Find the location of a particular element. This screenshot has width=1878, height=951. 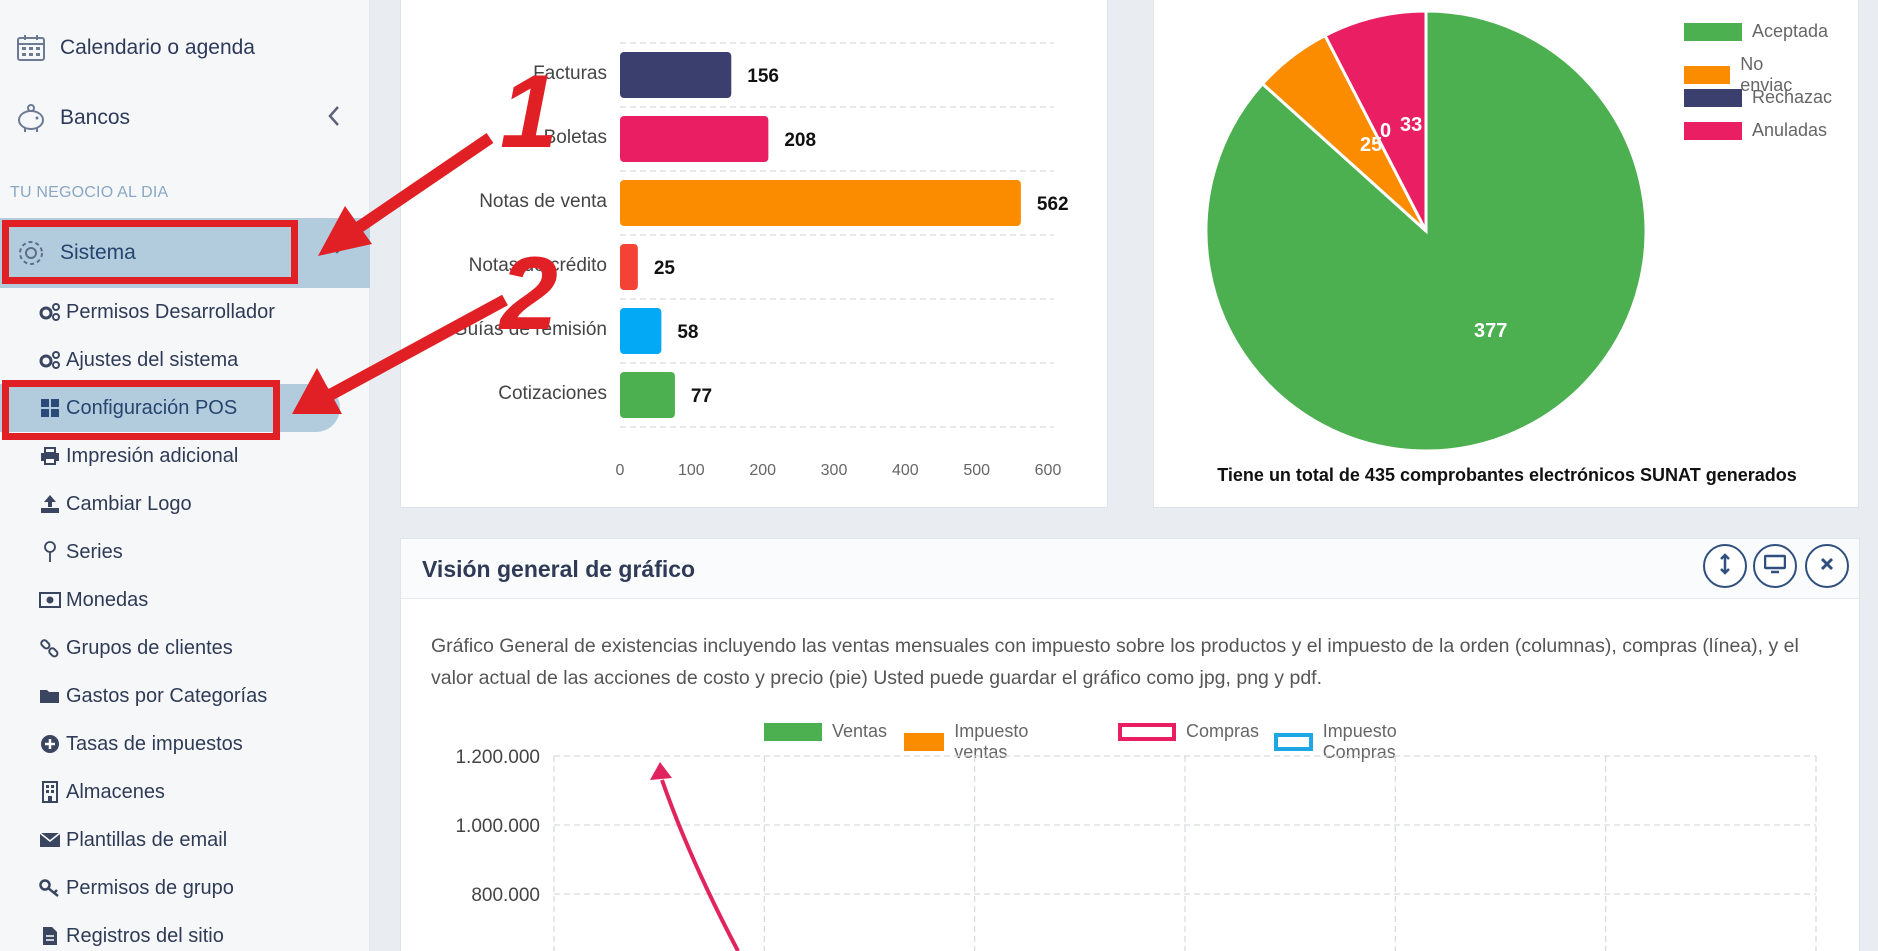

sidebar-item-label: Calendario o agenda is located at coordinates (157, 47).